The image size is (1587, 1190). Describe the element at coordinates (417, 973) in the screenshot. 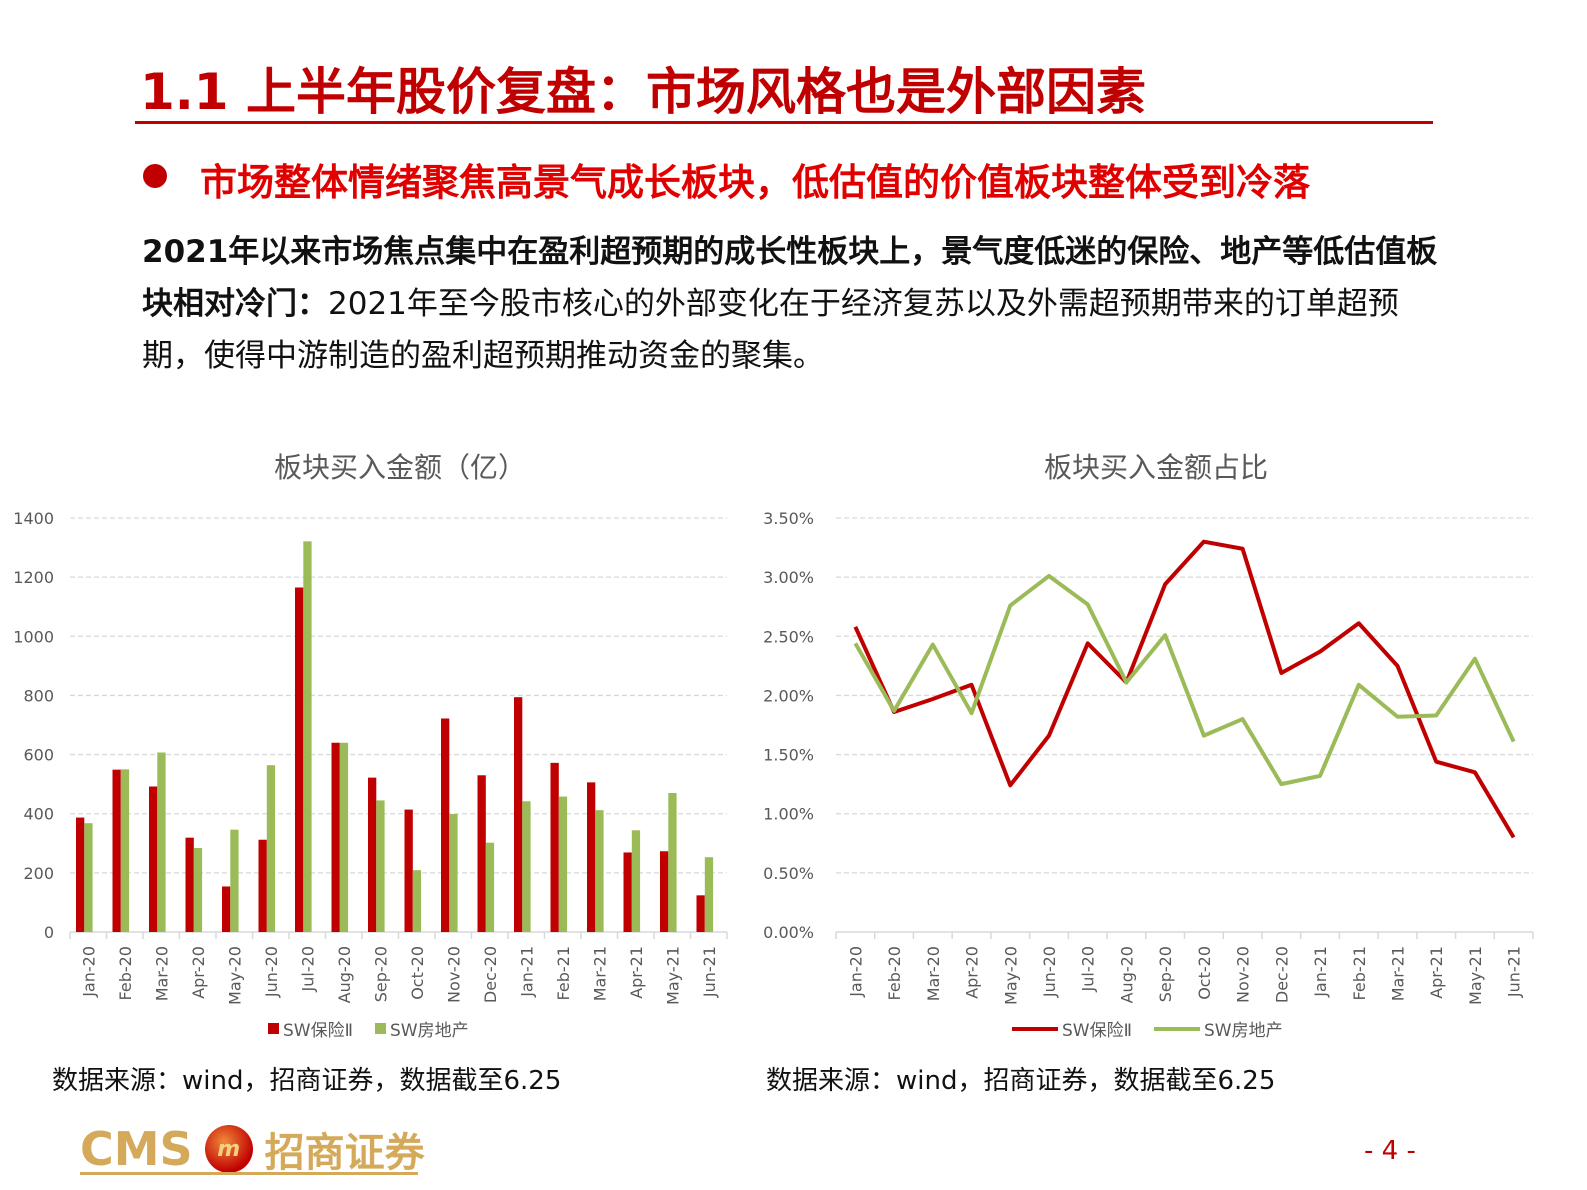

I see `x-tick-label: Oct-20` at that location.